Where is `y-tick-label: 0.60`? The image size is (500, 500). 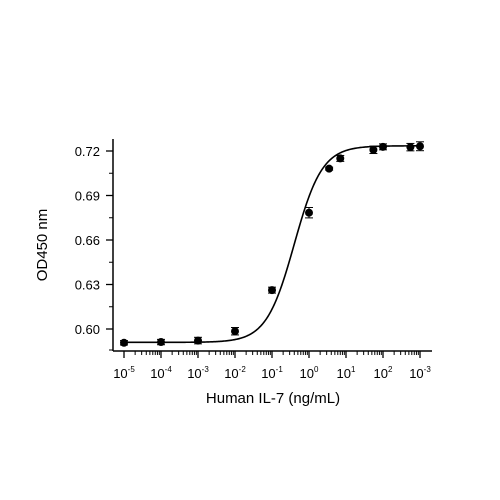 y-tick-label: 0.60 is located at coordinates (87, 329).